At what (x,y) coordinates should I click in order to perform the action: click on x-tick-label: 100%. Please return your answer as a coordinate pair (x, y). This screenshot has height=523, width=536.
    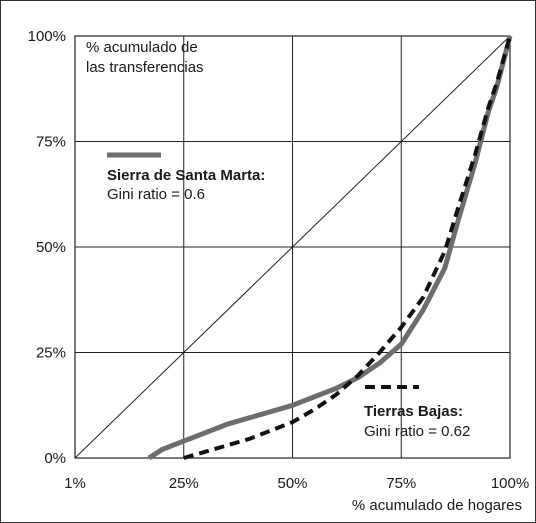
    Looking at the image, I should click on (510, 483).